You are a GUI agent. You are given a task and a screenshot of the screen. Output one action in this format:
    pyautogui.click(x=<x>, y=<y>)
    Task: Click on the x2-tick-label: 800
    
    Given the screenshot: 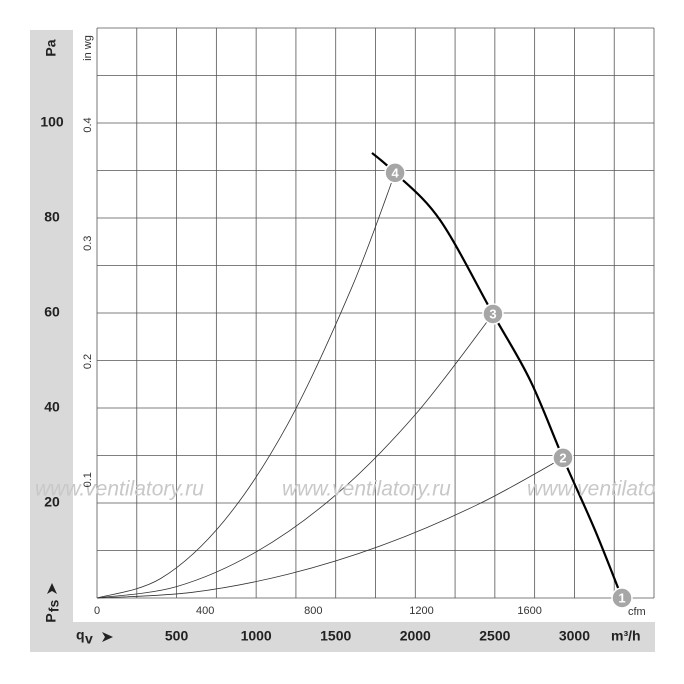 What is the action you would take?
    pyautogui.click(x=313, y=611)
    